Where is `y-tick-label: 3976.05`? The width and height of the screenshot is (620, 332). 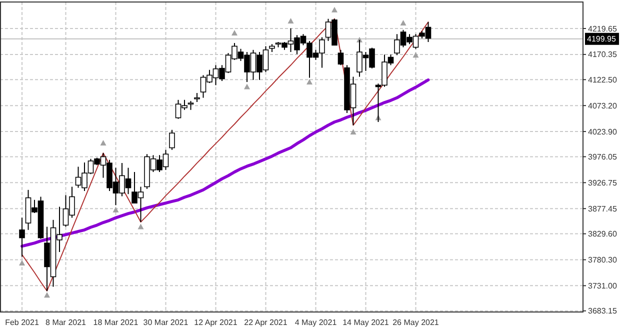
y-tick-label: 3976.05 is located at coordinates (603, 157).